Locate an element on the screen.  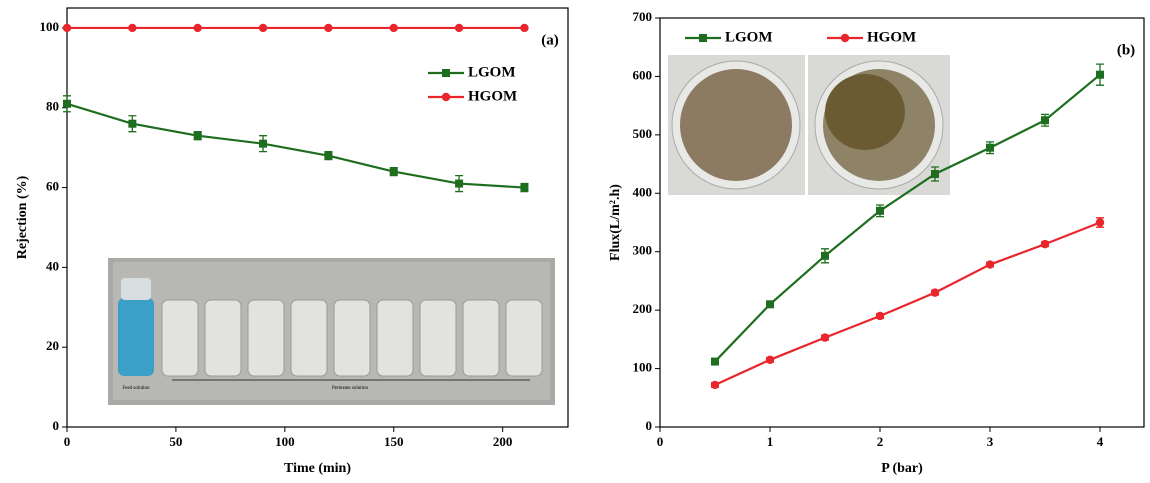
x-tick-label: 1 is located at coordinates (770, 441).